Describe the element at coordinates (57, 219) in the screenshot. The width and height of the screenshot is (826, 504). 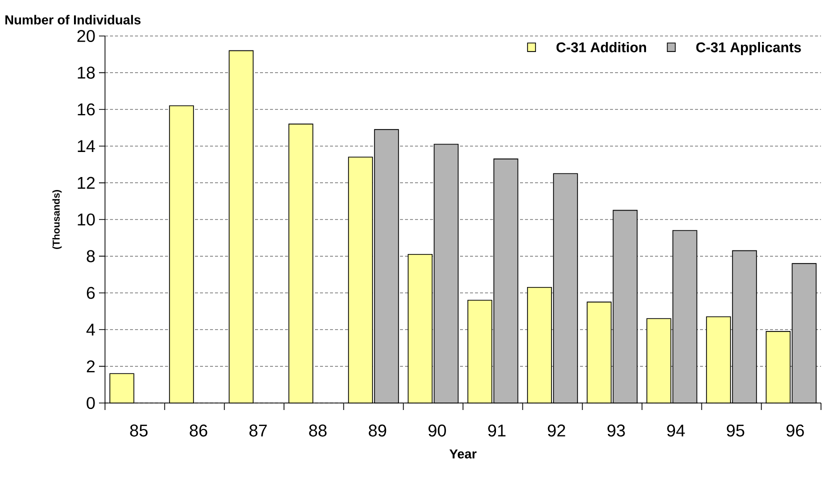
I see `y-axis-title: (Thousands)` at that location.